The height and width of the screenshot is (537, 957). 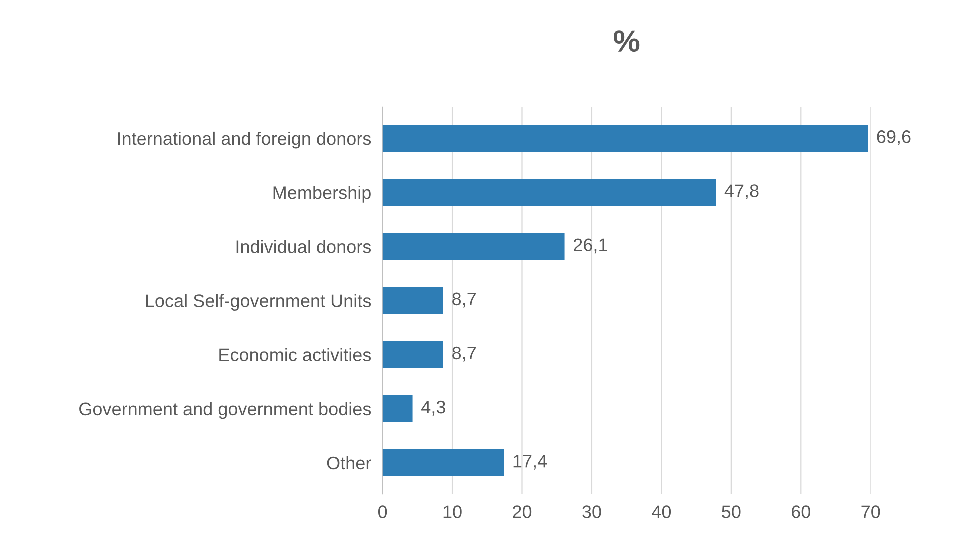 I want to click on x-tick-label: 70, so click(x=871, y=512).